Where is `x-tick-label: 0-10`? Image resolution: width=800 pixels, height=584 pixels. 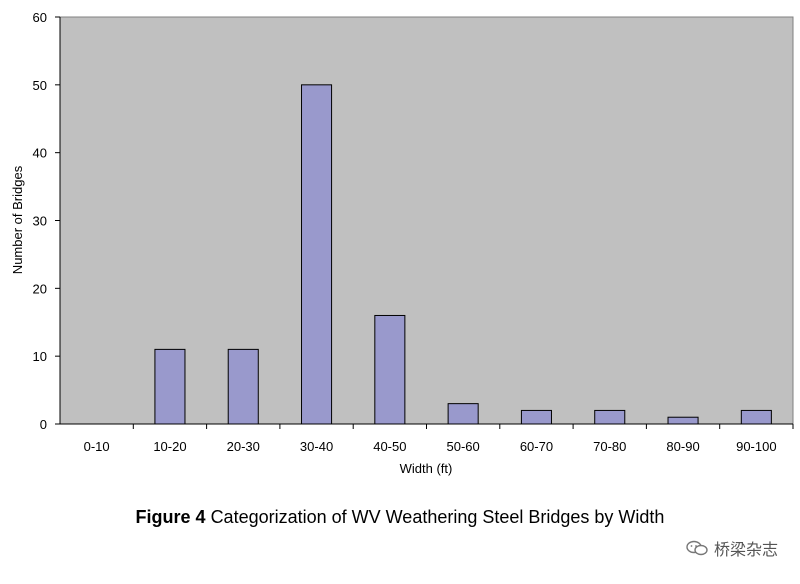 x-tick-label: 0-10 is located at coordinates (97, 446).